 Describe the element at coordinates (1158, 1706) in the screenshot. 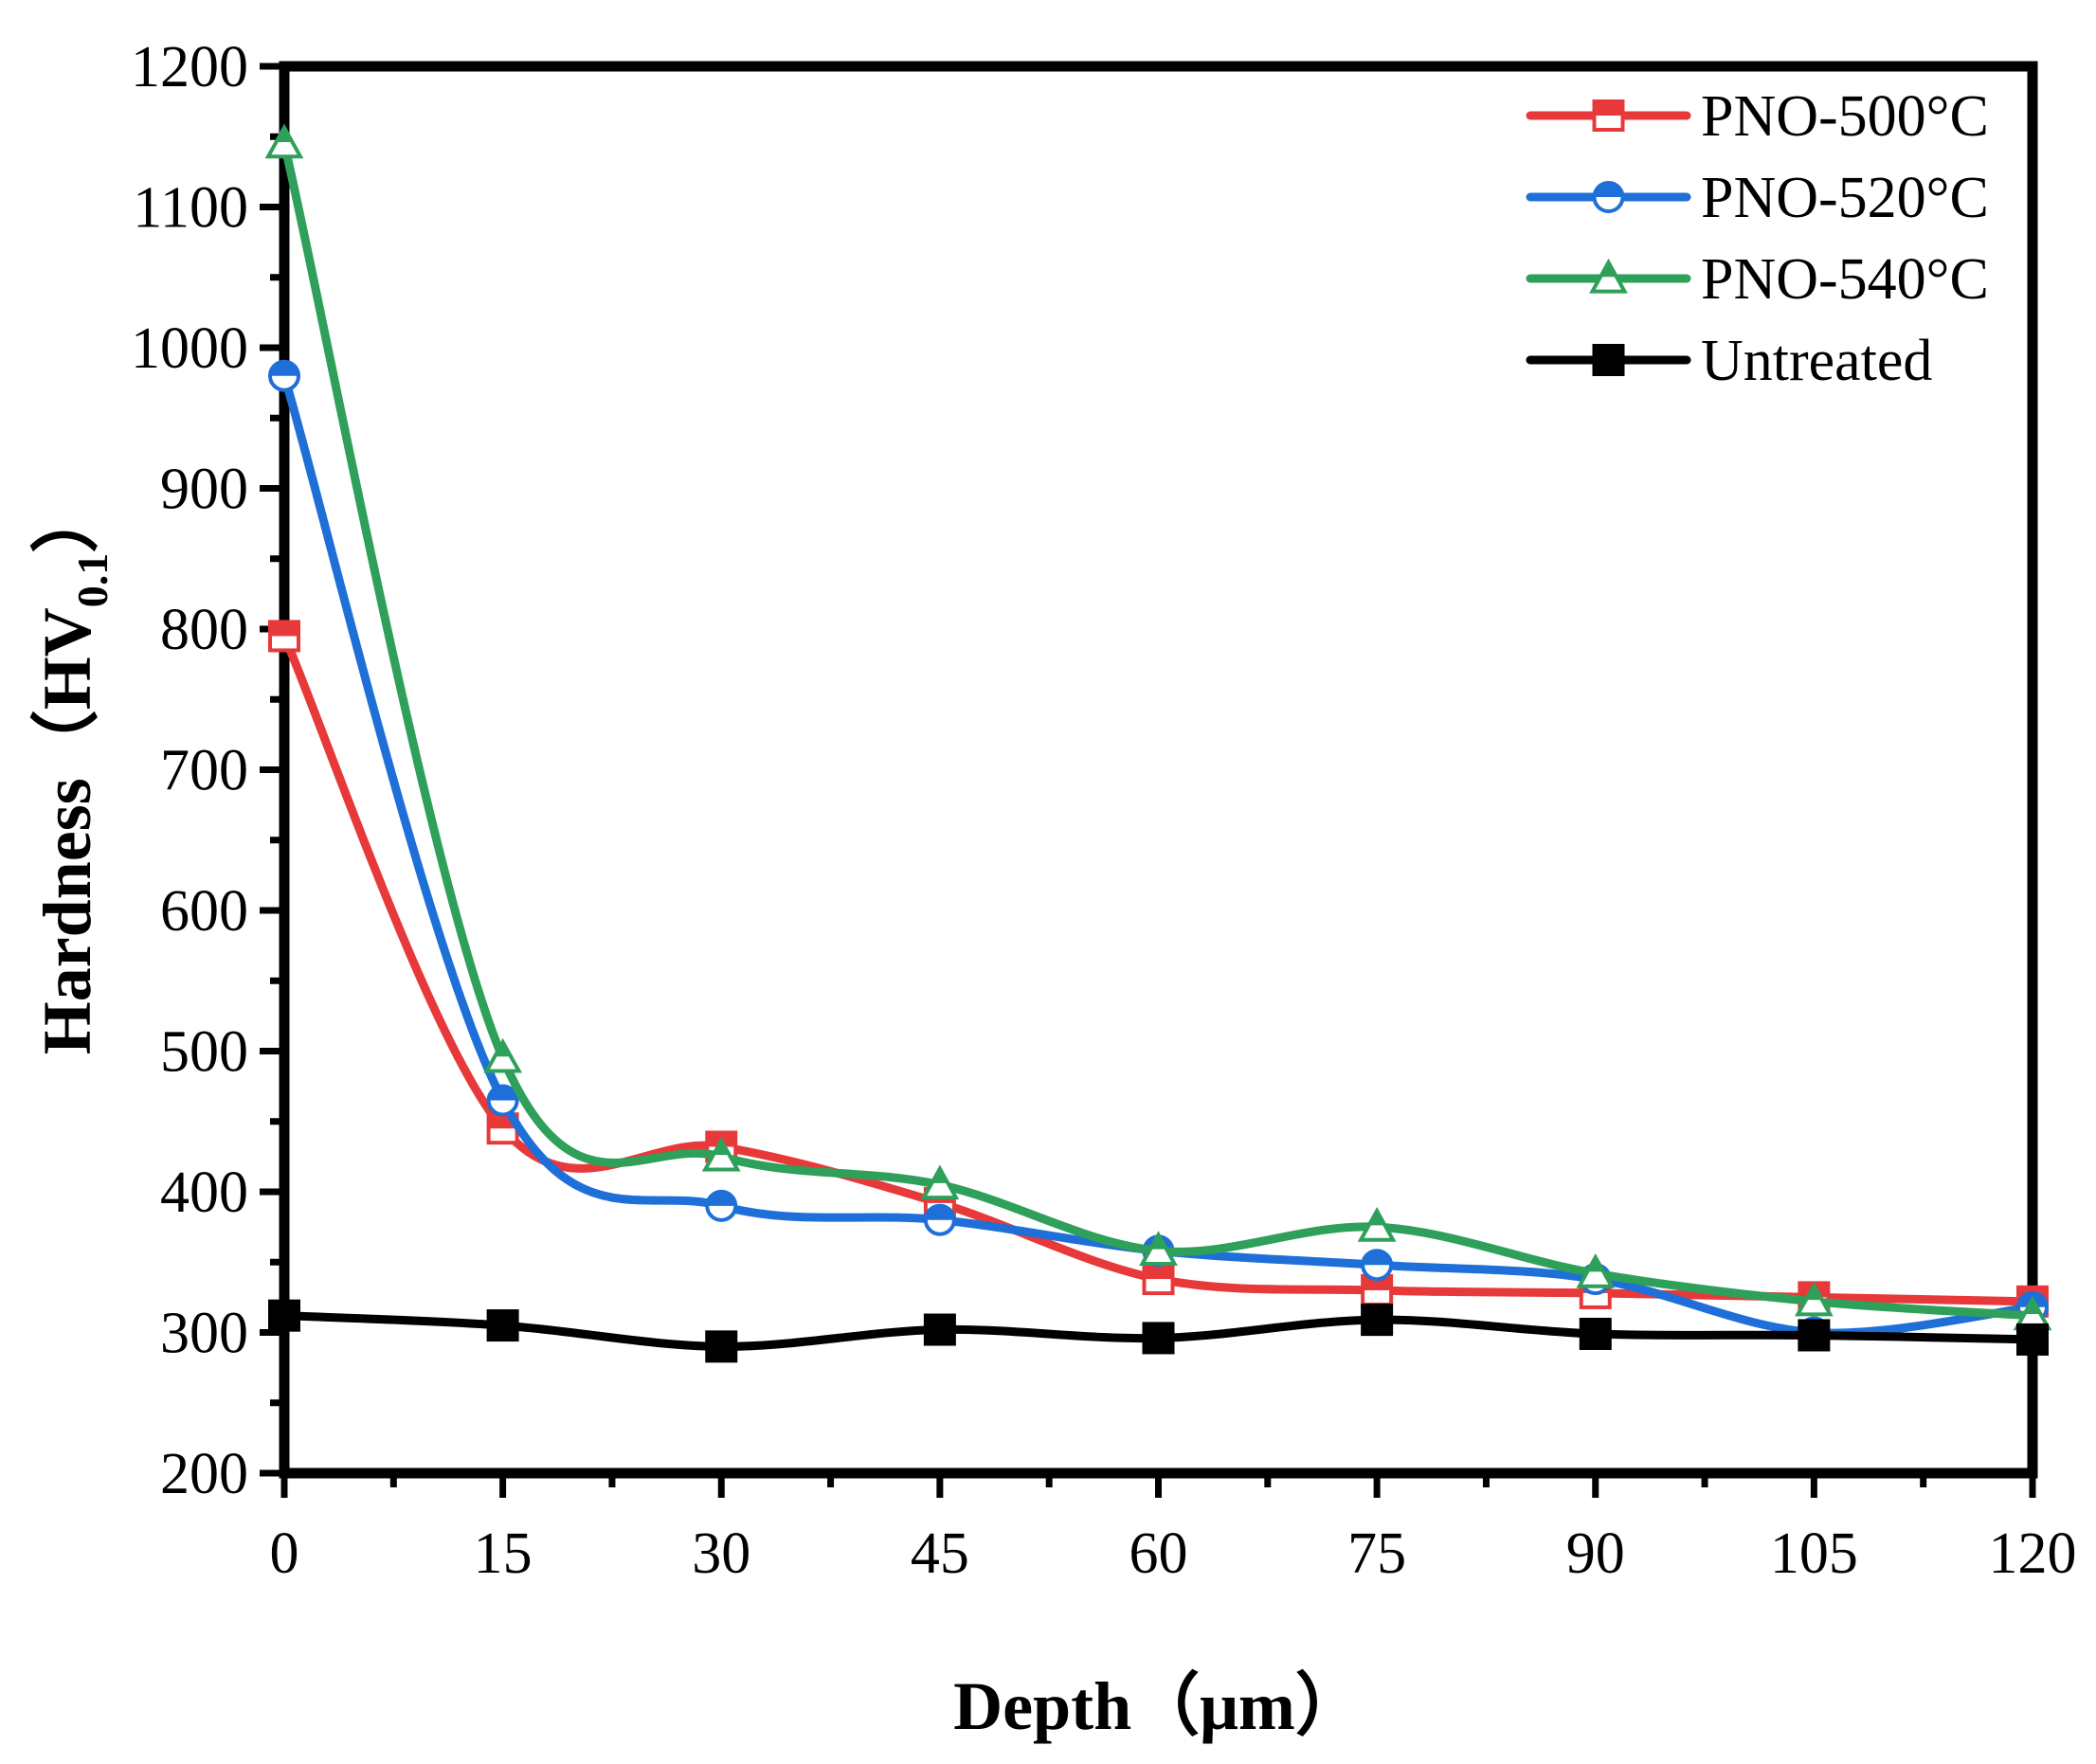

I see `x-axis-title: Depth（μm）` at that location.